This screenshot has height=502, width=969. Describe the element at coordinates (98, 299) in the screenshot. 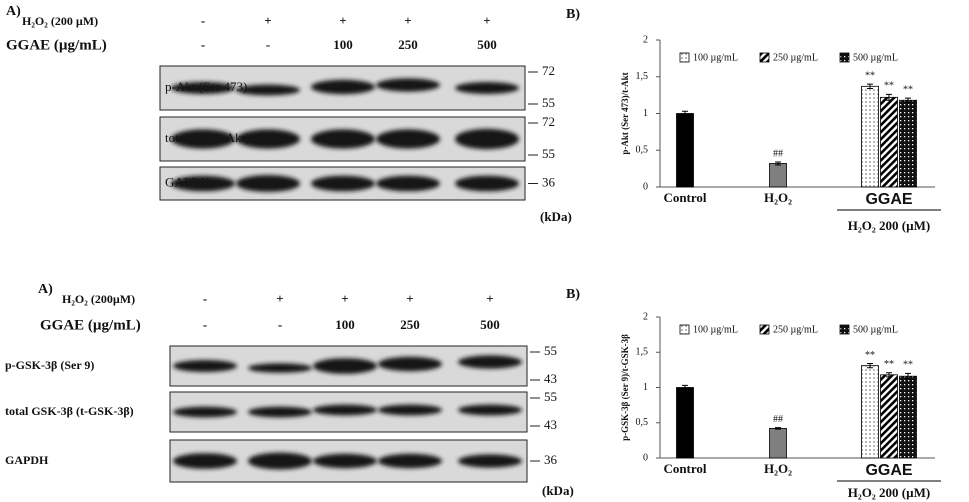

I see `treatment-label: H₂O₂ (200µM)` at that location.